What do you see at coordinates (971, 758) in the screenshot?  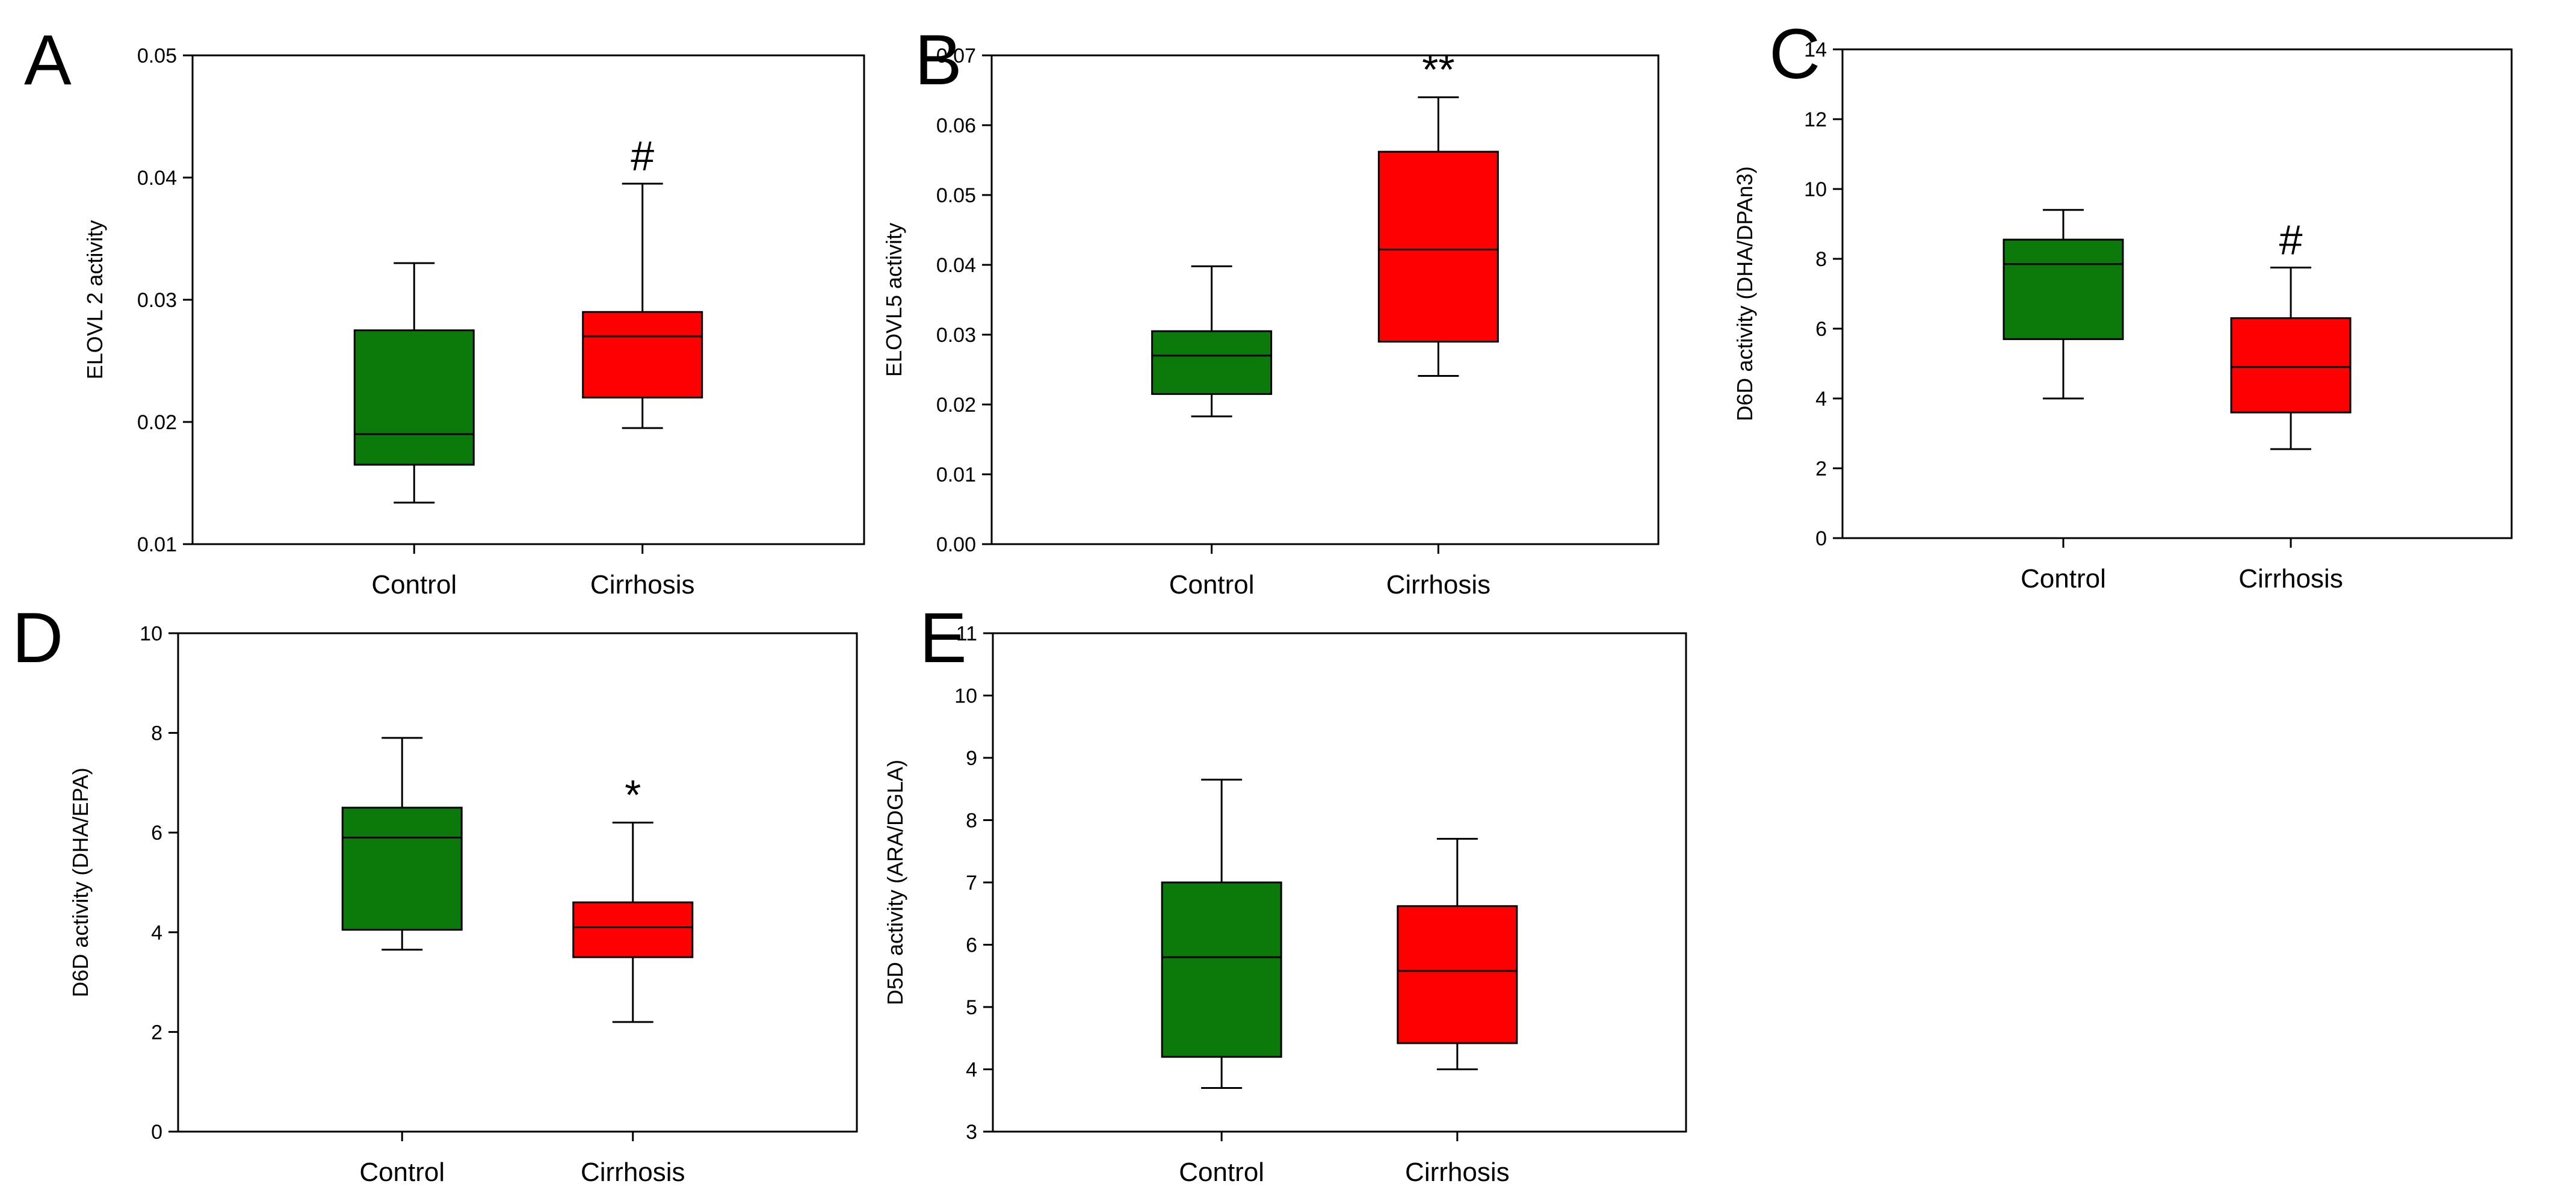 I see `y-tick-label: 9` at bounding box center [971, 758].